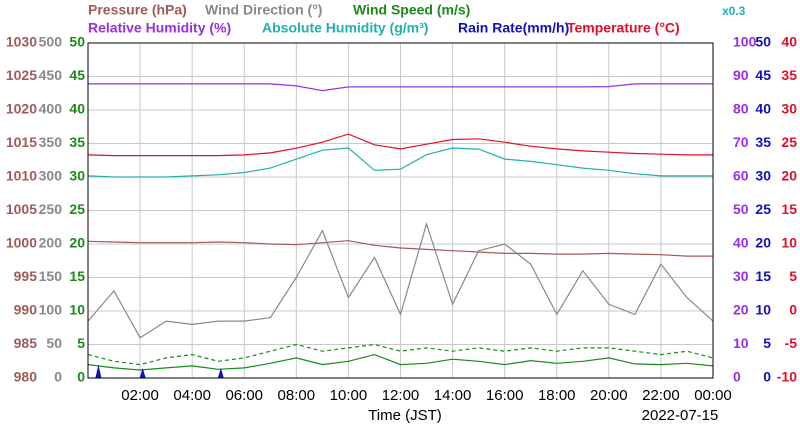  I want to click on legend-entry: Temperature (°C), so click(623, 28).